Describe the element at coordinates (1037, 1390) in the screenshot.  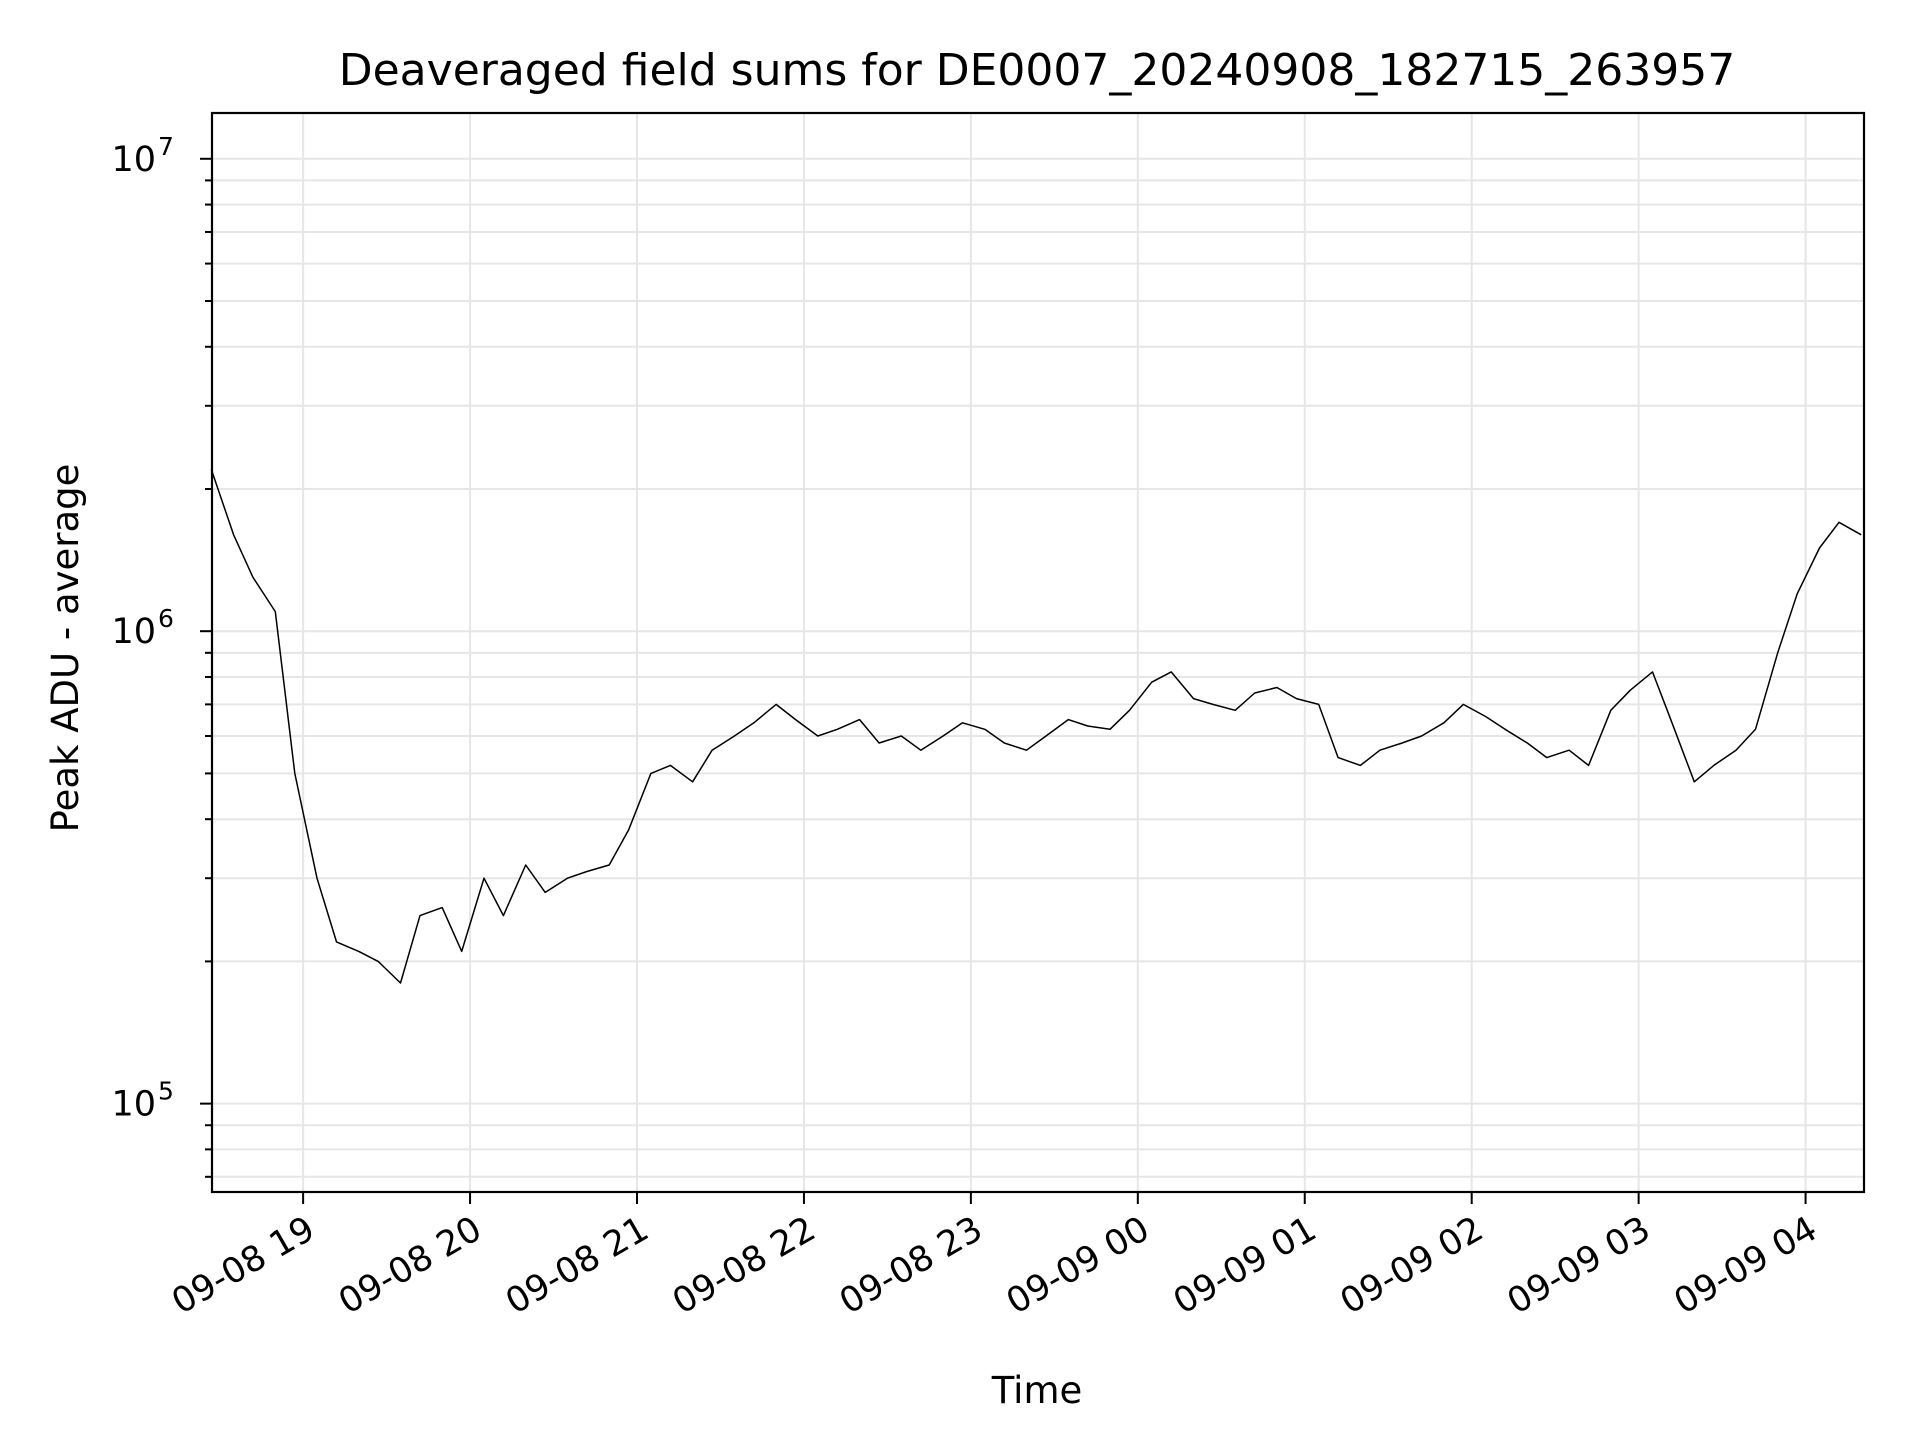
I see `x-axis-label: Time` at that location.